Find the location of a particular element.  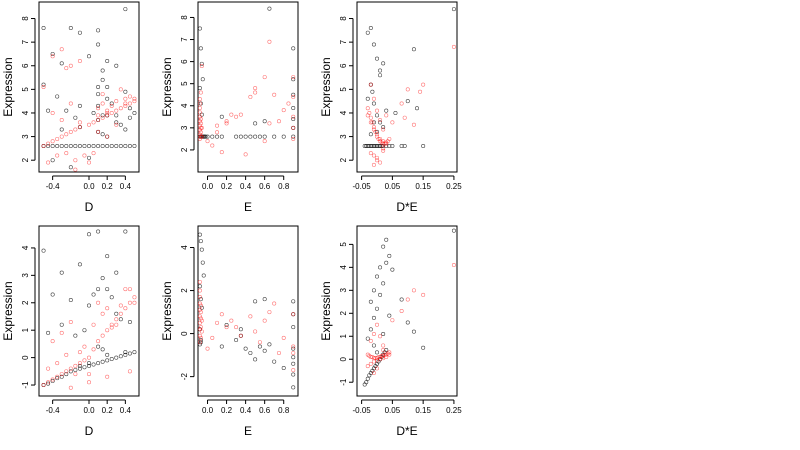

x-tick-label: 0.8 is located at coordinates (284, 186).